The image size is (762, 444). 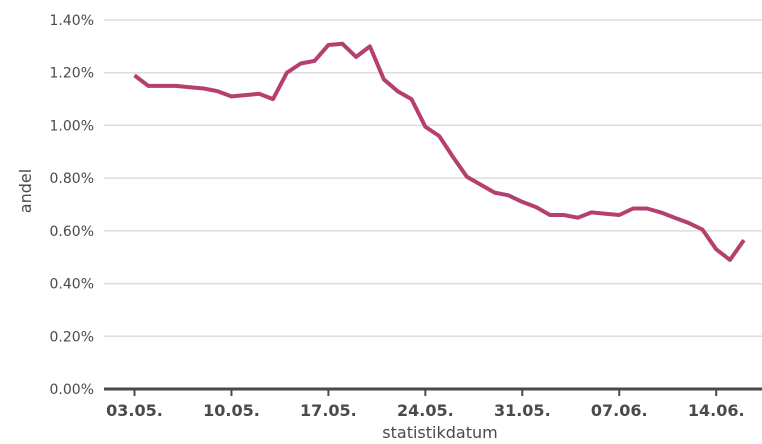 What do you see at coordinates (72, 74) in the screenshot?
I see `y-tick-label: 1.20%` at bounding box center [72, 74].